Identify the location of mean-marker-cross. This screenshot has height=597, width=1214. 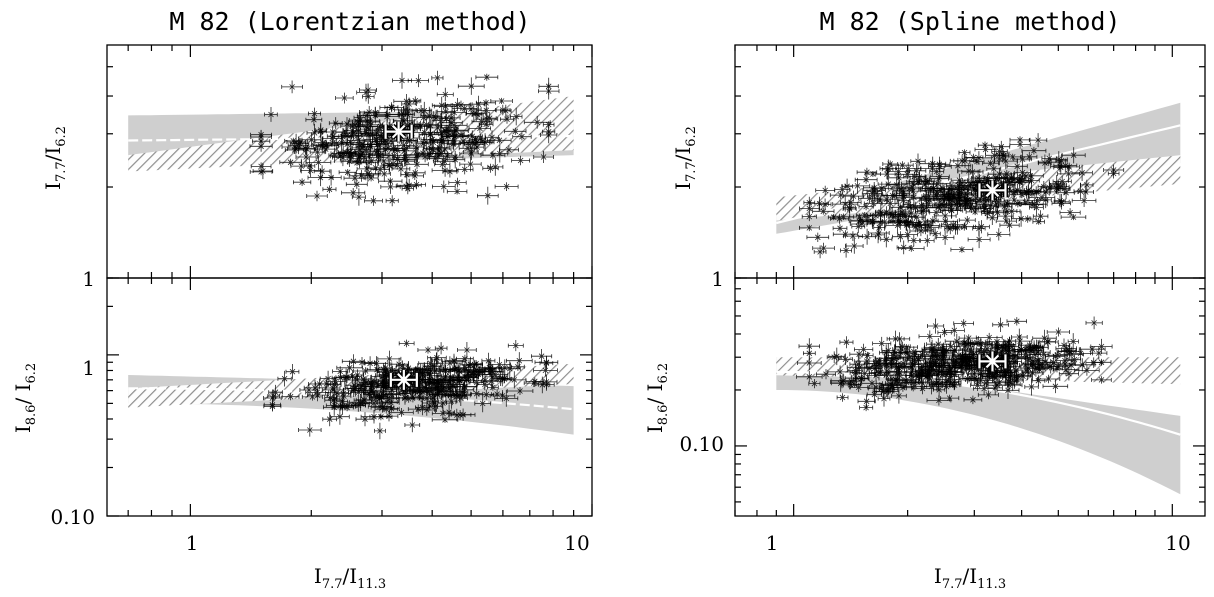
(992, 361).